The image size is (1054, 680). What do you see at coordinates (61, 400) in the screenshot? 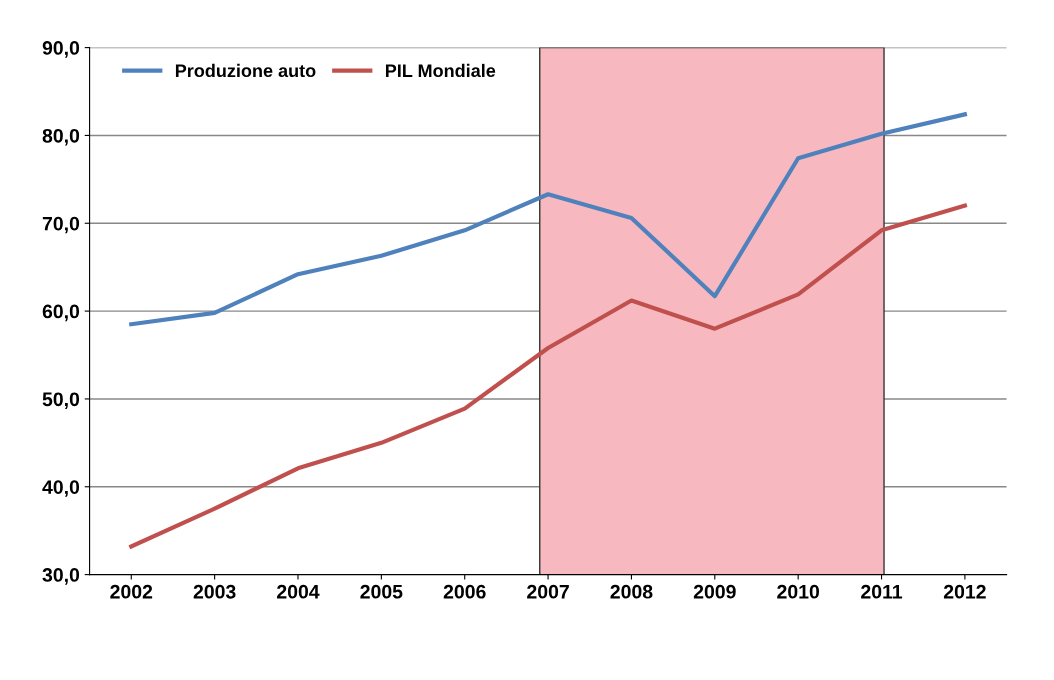
I see `y-tick-label: 50,0` at bounding box center [61, 400].